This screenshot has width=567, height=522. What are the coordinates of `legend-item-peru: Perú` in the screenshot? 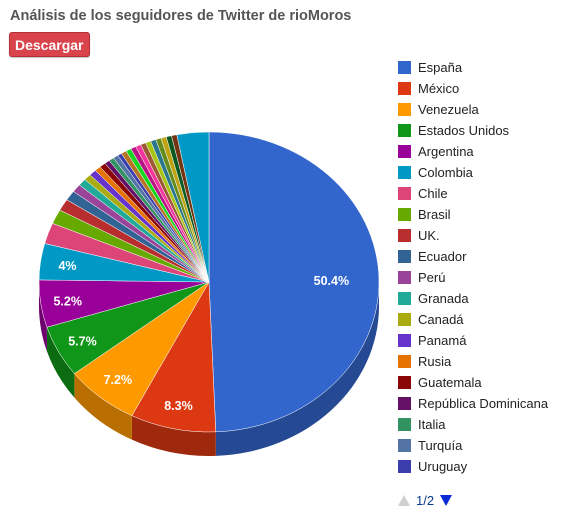 It's located at (473, 277).